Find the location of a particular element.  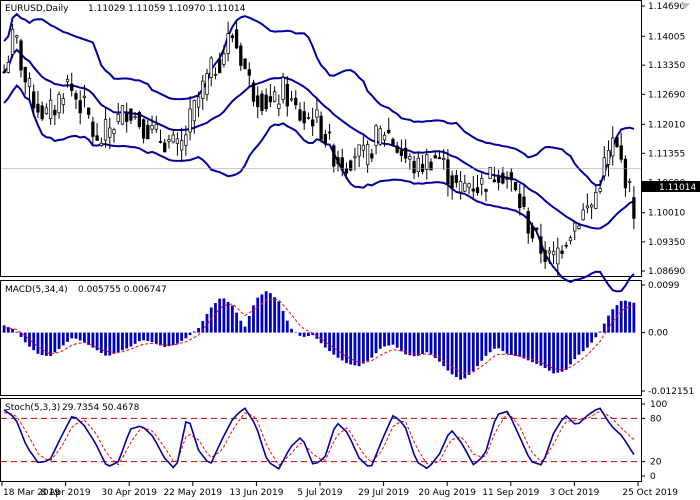

stoch-k-line is located at coordinates (319, 438).